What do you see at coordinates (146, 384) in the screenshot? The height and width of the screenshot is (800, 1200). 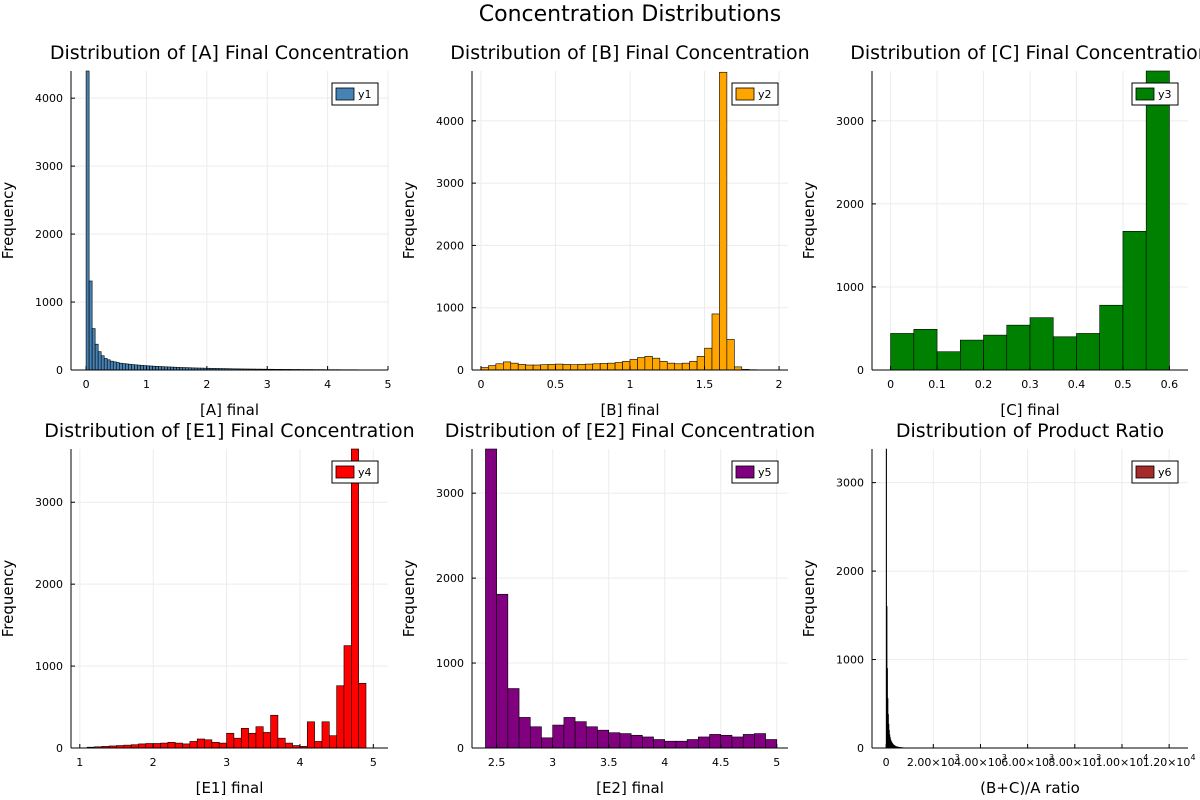 I see `x-tick-label: 1` at bounding box center [146, 384].